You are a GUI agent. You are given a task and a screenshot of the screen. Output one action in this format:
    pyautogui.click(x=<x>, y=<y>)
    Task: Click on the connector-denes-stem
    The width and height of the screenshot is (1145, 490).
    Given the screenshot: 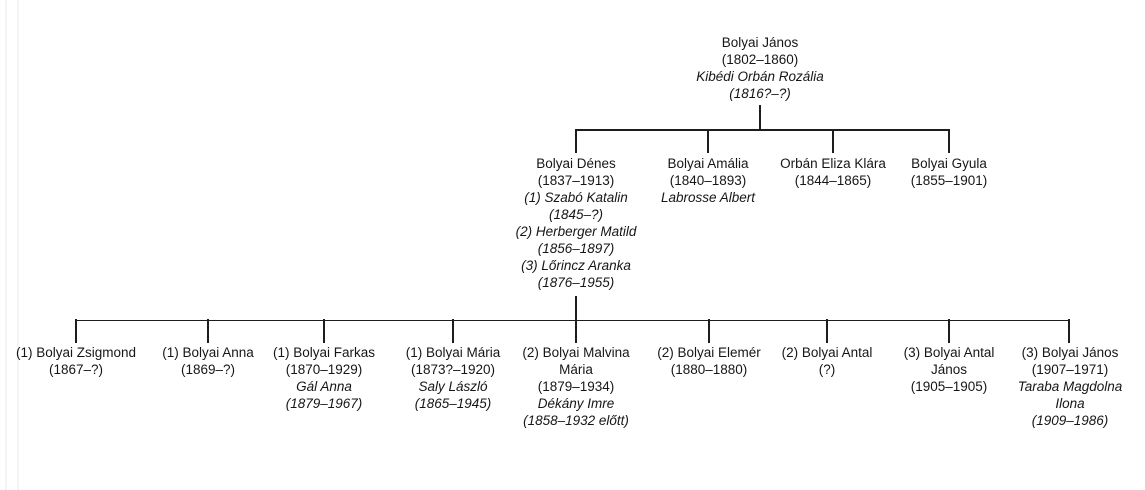 What is the action you would take?
    pyautogui.click(x=576, y=308)
    